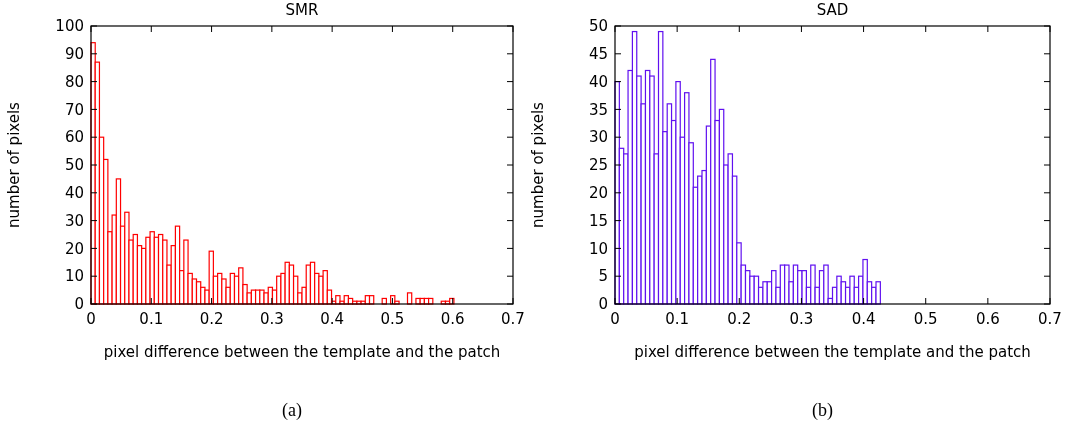 The width and height of the screenshot is (1071, 431). What do you see at coordinates (832, 10) in the screenshot?
I see `chart-title: SAD` at bounding box center [832, 10].